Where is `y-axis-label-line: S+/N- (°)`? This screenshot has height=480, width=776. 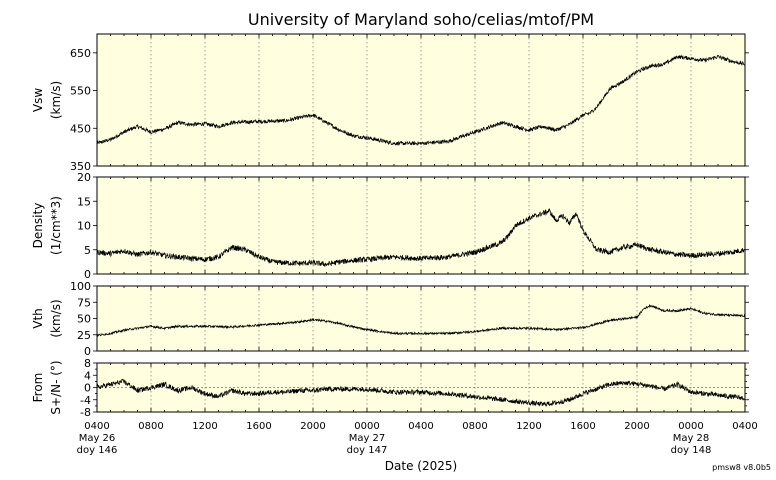 y-axis-label-line: S+/N- (°) is located at coordinates (56, 387).